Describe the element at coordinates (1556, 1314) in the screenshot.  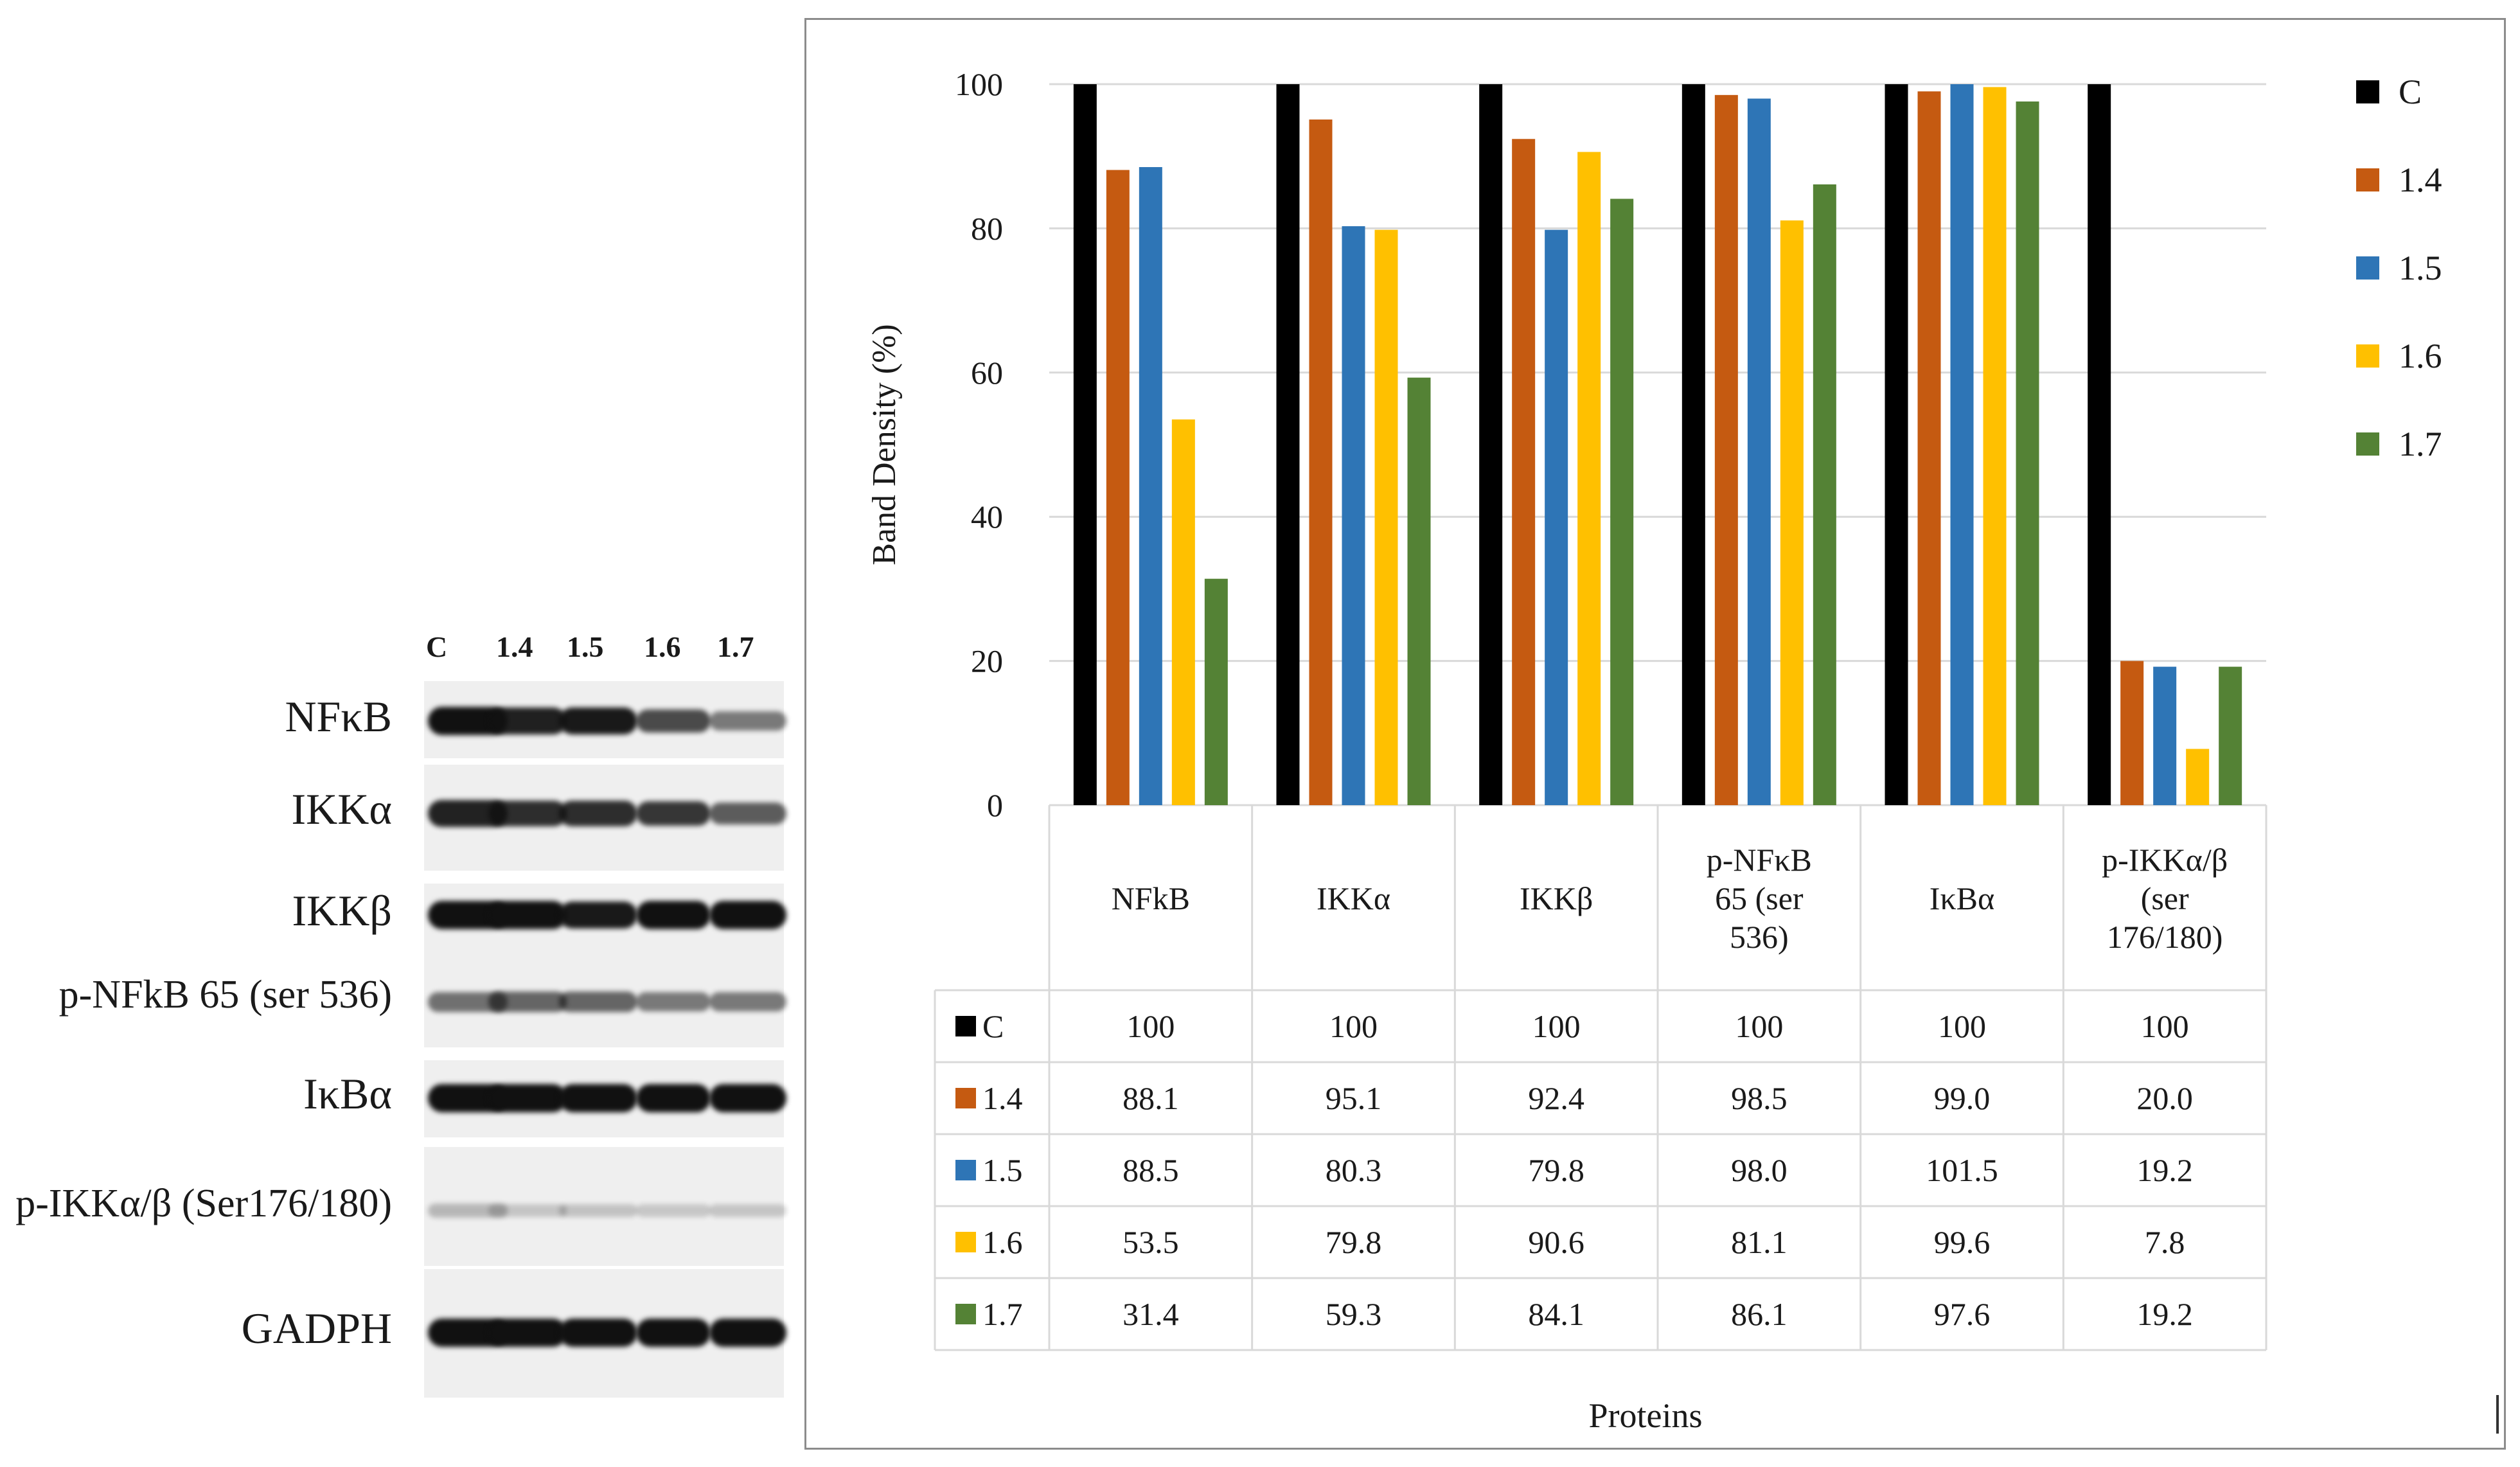
I see `data-label: 84.1` at that location.